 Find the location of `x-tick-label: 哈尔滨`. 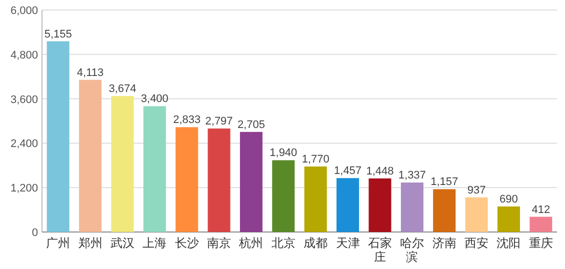

x-tick-label: 哈尔滨 is located at coordinates (412, 250).